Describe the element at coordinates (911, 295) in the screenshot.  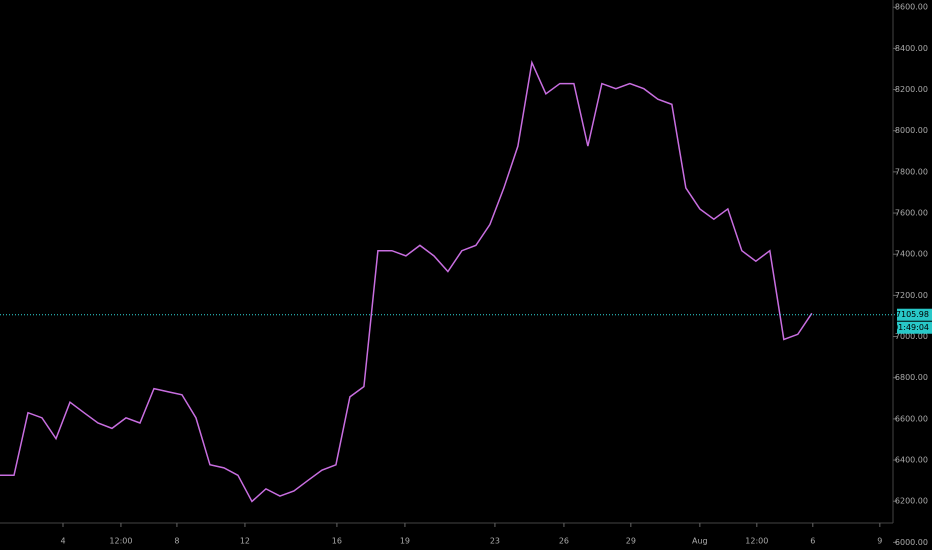
I see `y-tick-label: 7200.00` at that location.